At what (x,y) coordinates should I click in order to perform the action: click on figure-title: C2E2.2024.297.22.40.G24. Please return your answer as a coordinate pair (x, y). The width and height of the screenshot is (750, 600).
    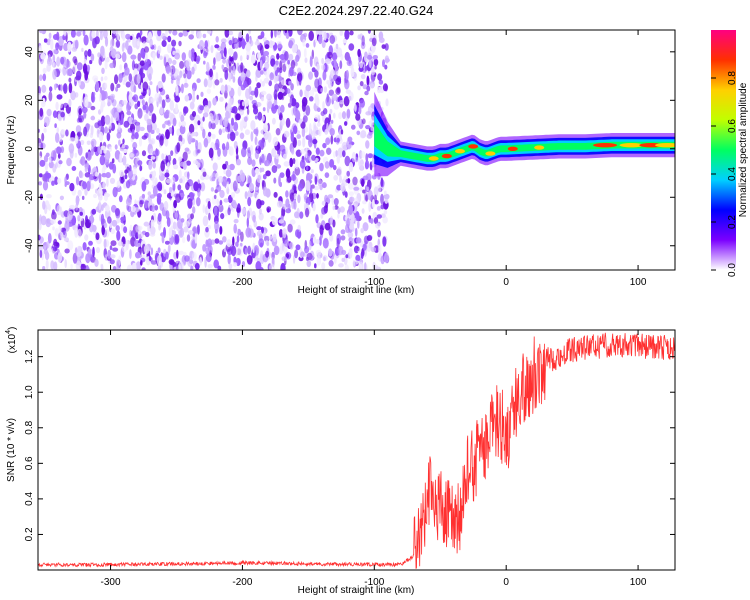
    Looking at the image, I should click on (356, 10).